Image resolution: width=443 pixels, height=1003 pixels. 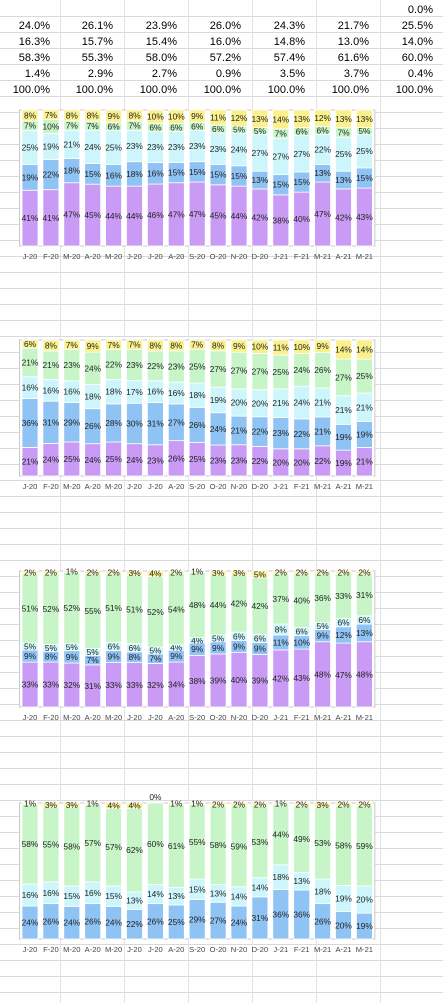 I want to click on table-cell: 14.8%, so click(x=289, y=42).